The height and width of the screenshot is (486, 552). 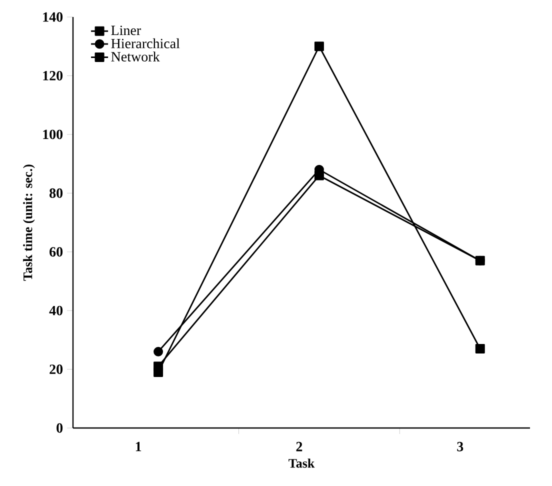 What do you see at coordinates (56, 369) in the screenshot?
I see `y-tick-label: 20` at bounding box center [56, 369].